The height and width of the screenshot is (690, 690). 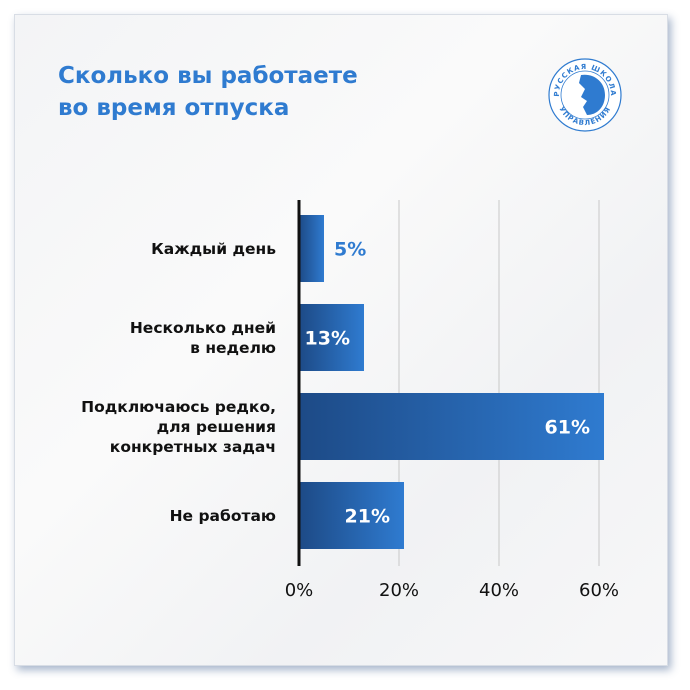 What do you see at coordinates (399, 590) in the screenshot?
I see `x-tick-label: 20%` at bounding box center [399, 590].